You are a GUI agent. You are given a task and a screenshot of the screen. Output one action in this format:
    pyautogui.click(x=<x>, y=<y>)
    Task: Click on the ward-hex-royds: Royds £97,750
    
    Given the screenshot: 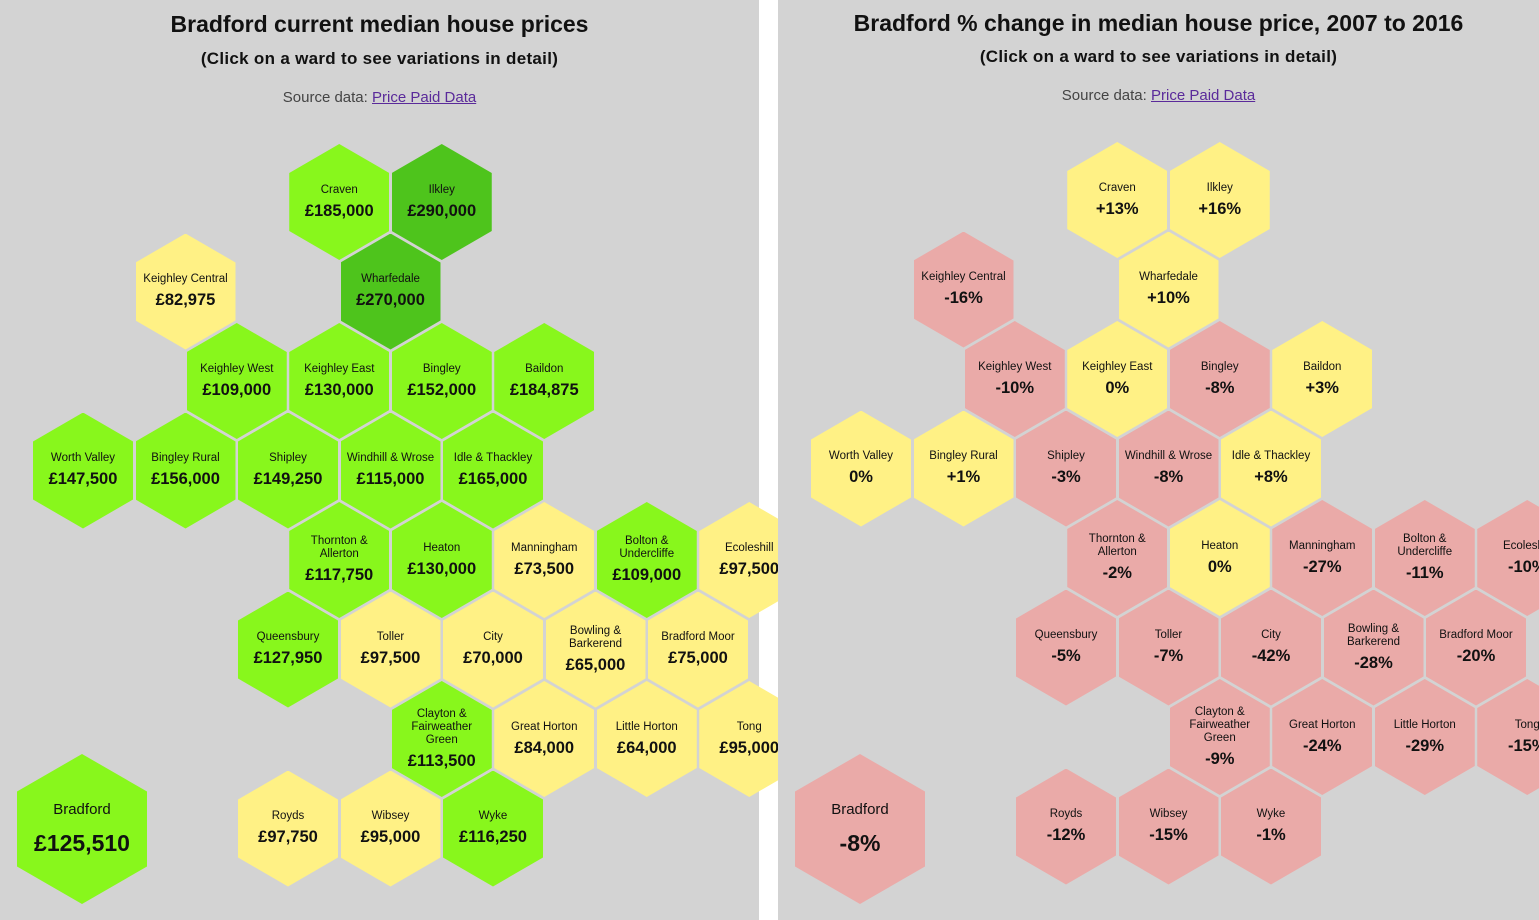 What is the action you would take?
    pyautogui.click(x=288, y=828)
    